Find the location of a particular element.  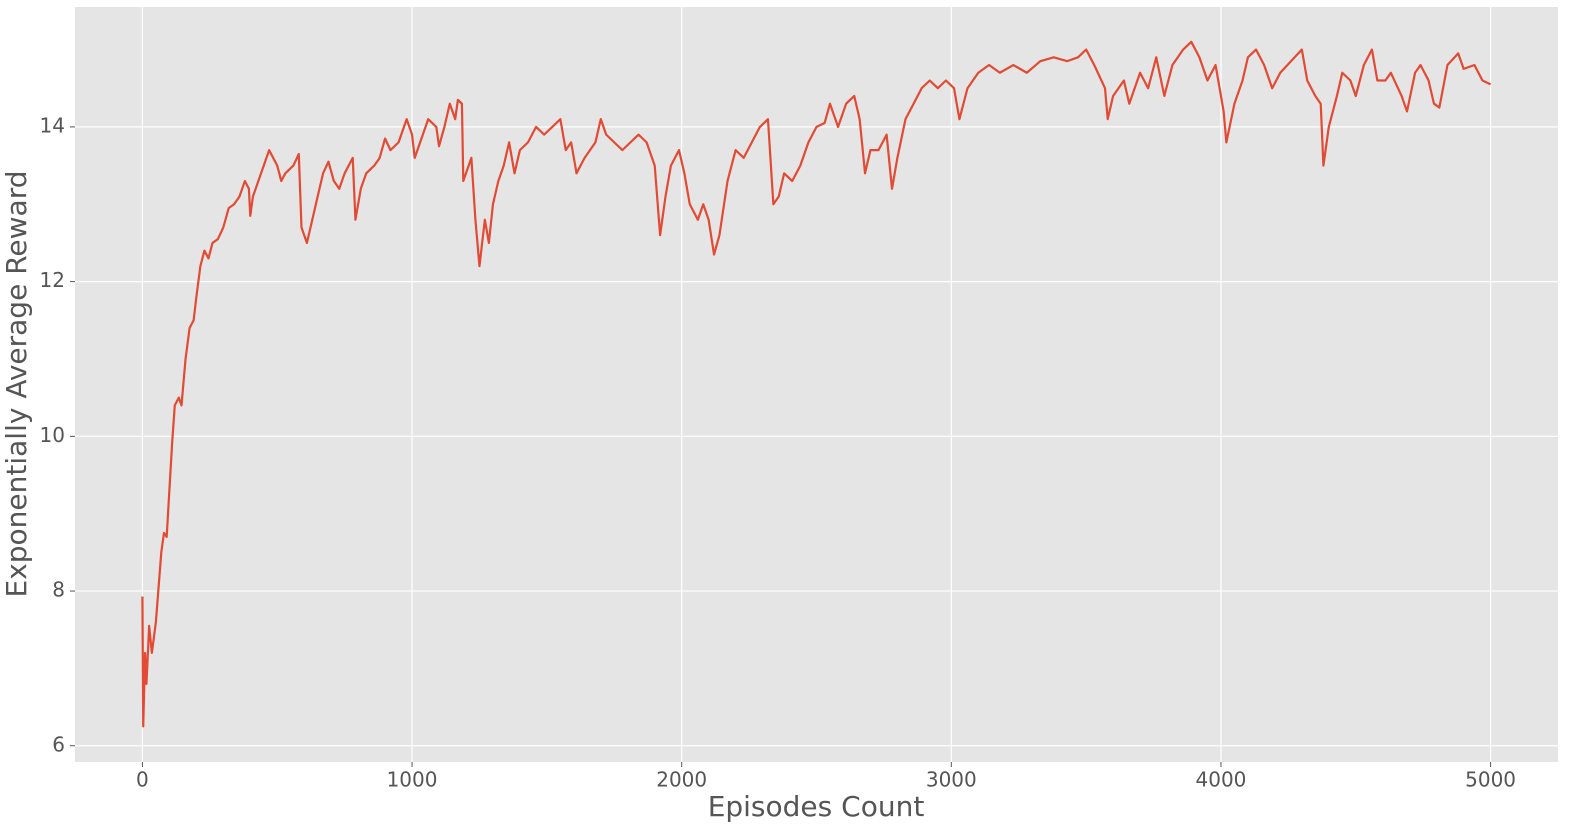

x-tick-label: 5000 is located at coordinates (1490, 780).